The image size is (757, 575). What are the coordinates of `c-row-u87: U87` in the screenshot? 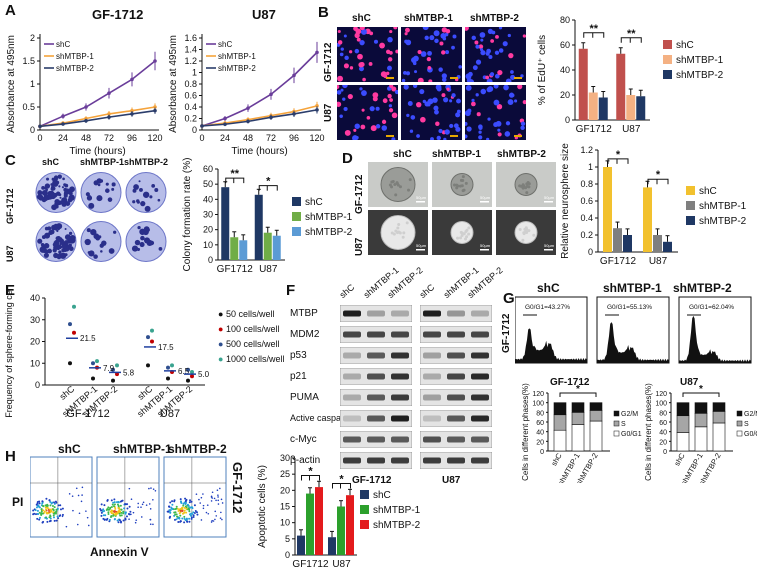 It's located at (10, 253).